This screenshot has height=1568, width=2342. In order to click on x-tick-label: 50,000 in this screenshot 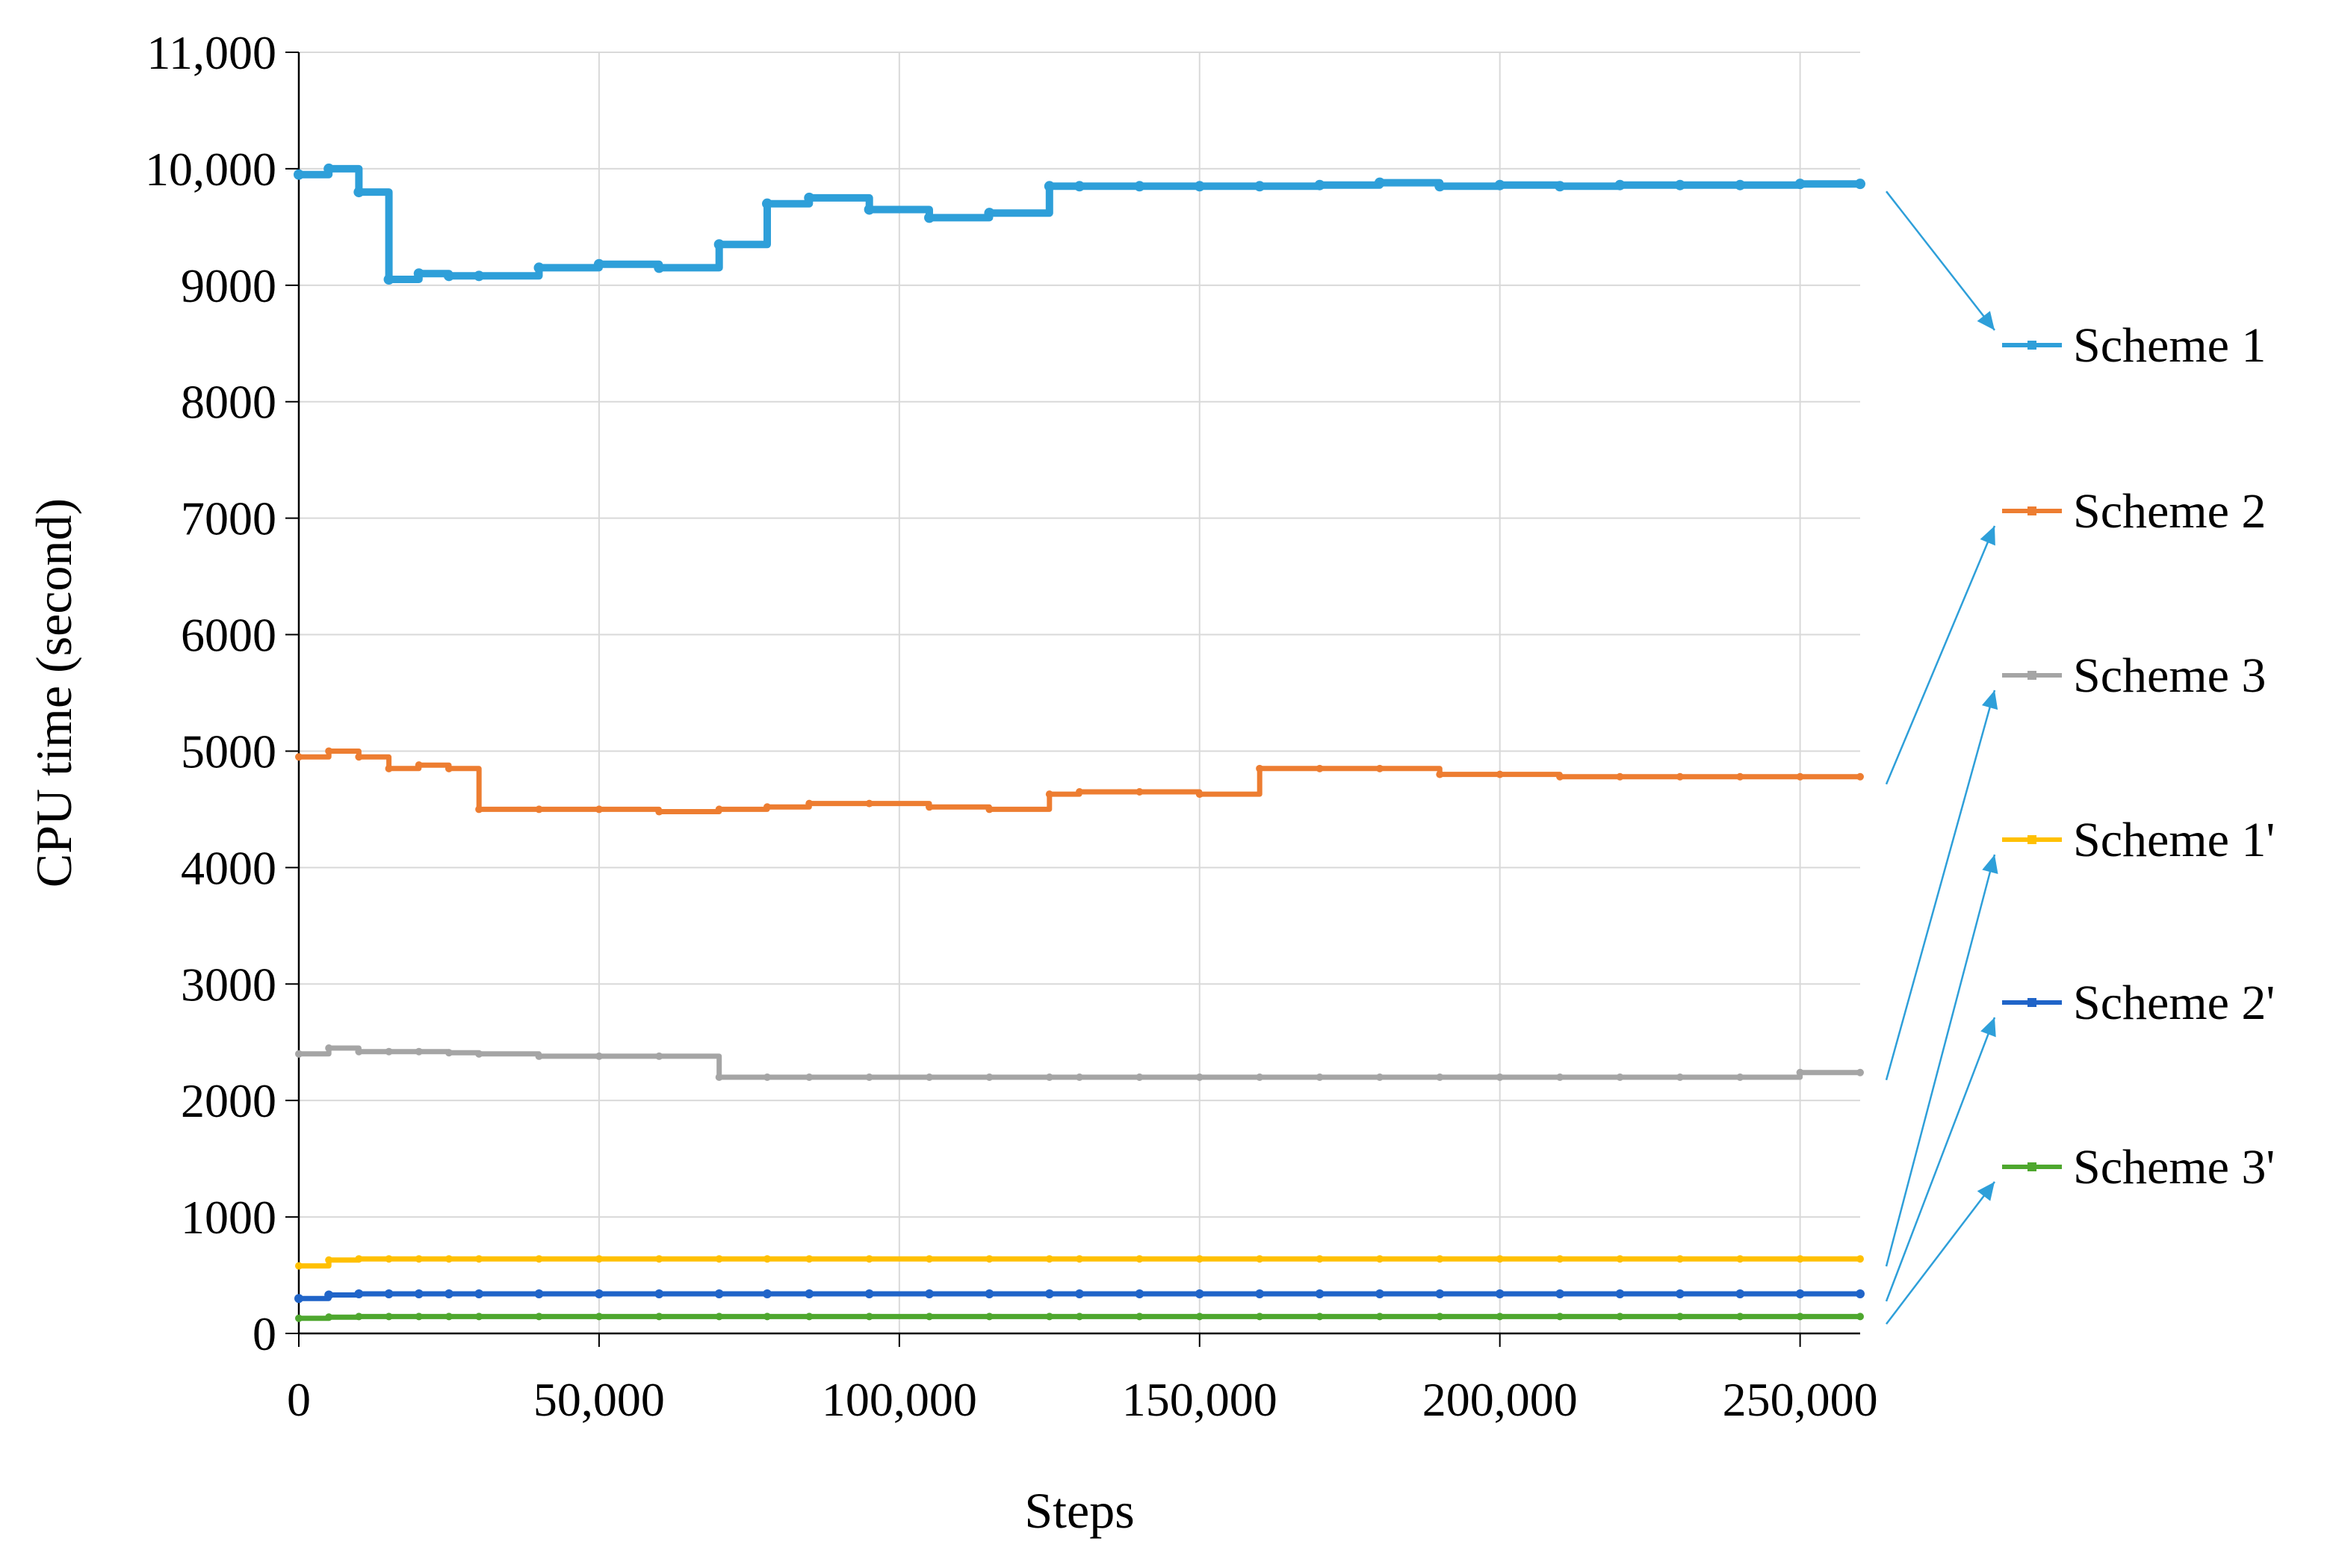, I will do `click(599, 1399)`.